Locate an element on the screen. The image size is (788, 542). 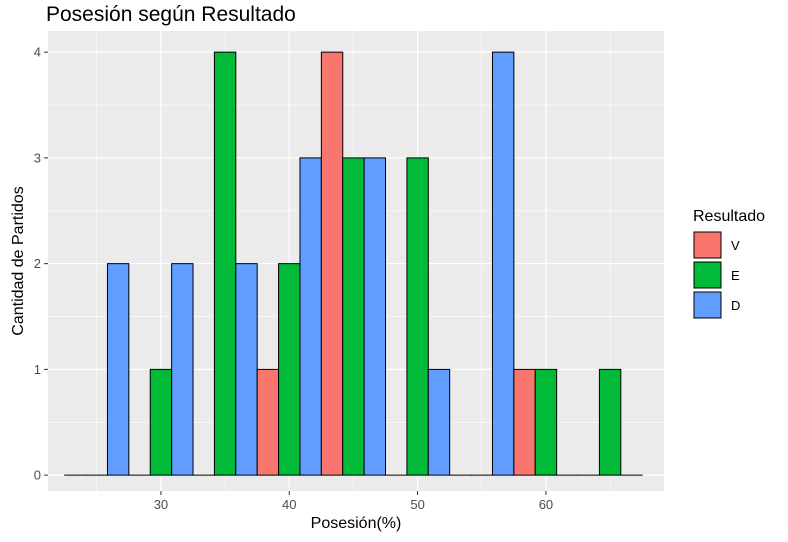
legend-label-E: E is located at coordinates (735, 275).